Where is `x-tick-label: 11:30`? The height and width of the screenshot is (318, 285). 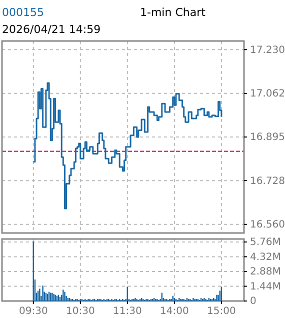
x-tick-label: 11:30 is located at coordinates (127, 312).